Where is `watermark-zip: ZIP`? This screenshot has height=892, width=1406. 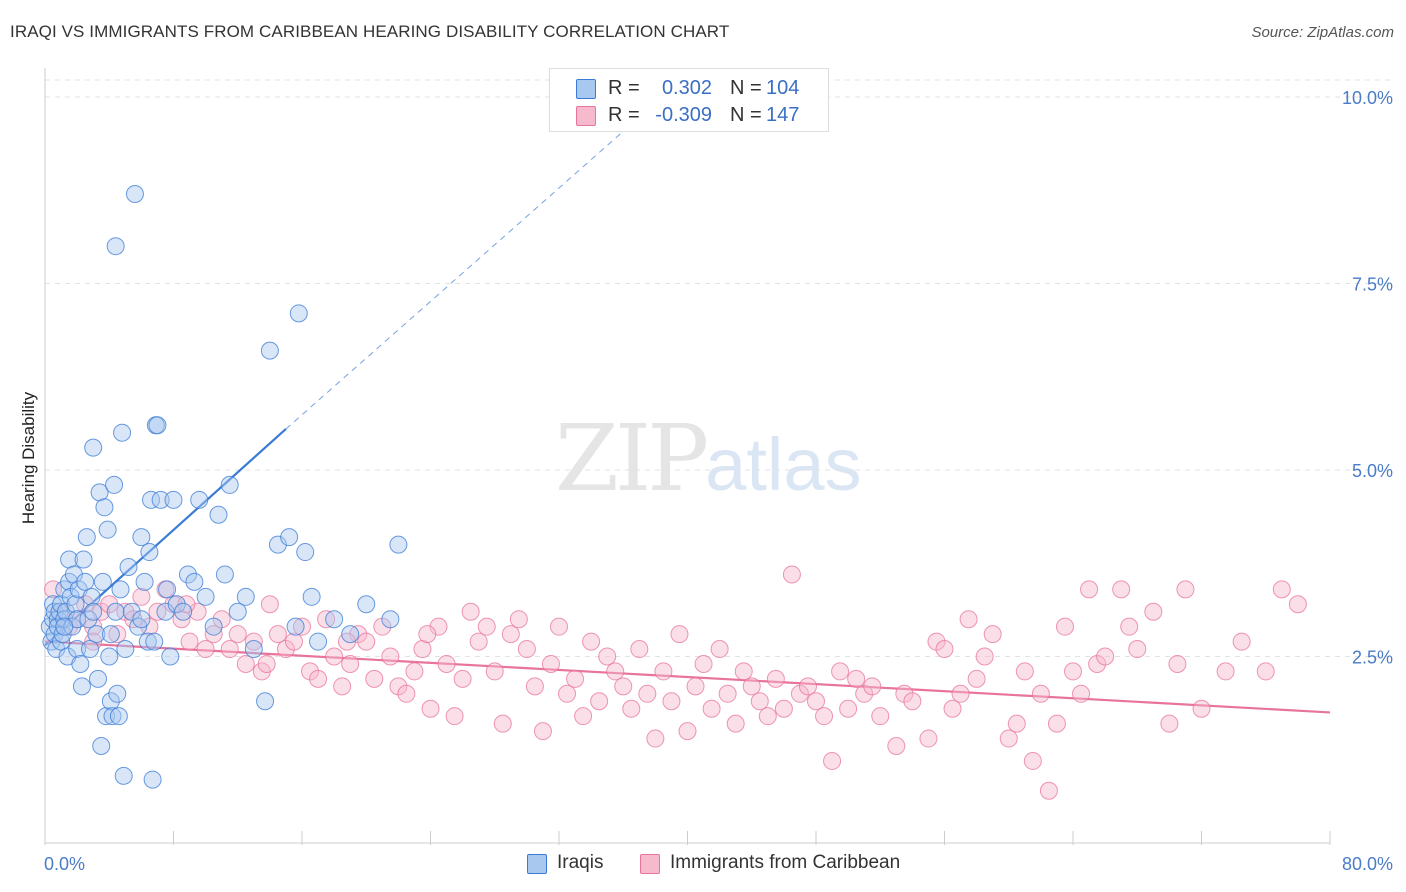
watermark-zip: ZIP is located at coordinates (632, 458).